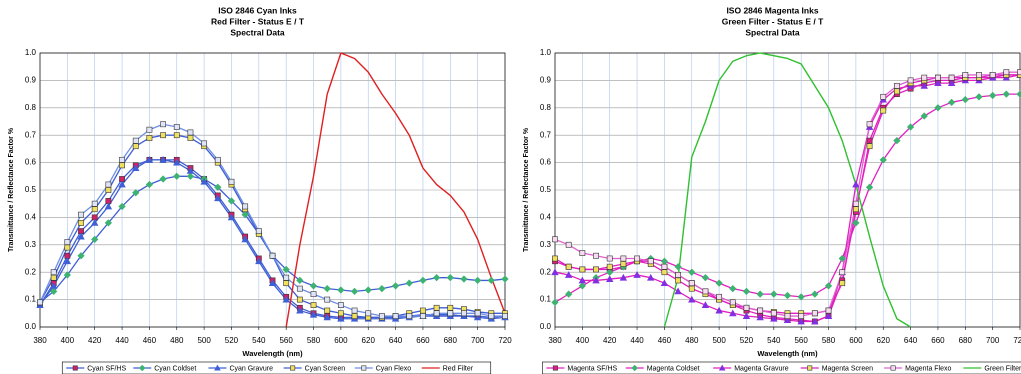 The image size is (1021, 374). What do you see at coordinates (673, 368) in the screenshot?
I see `legend-label: Magenta Coldset` at bounding box center [673, 368].